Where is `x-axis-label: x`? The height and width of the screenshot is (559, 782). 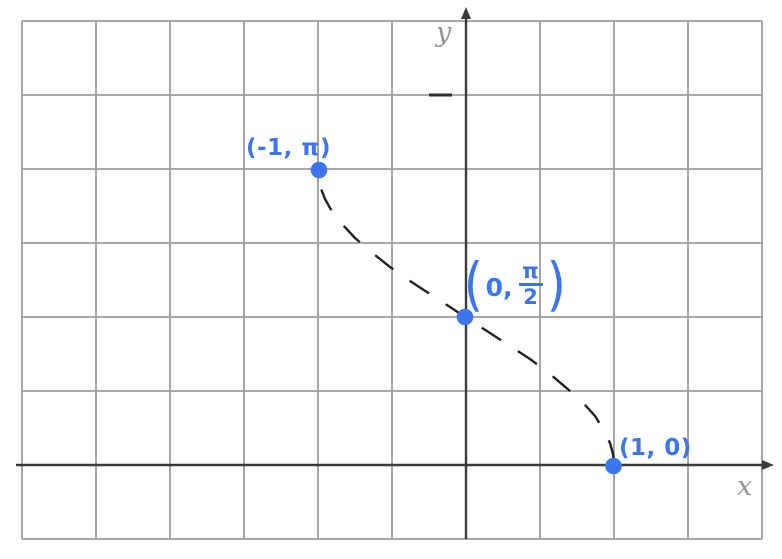 x-axis-label: x is located at coordinates (745, 486).